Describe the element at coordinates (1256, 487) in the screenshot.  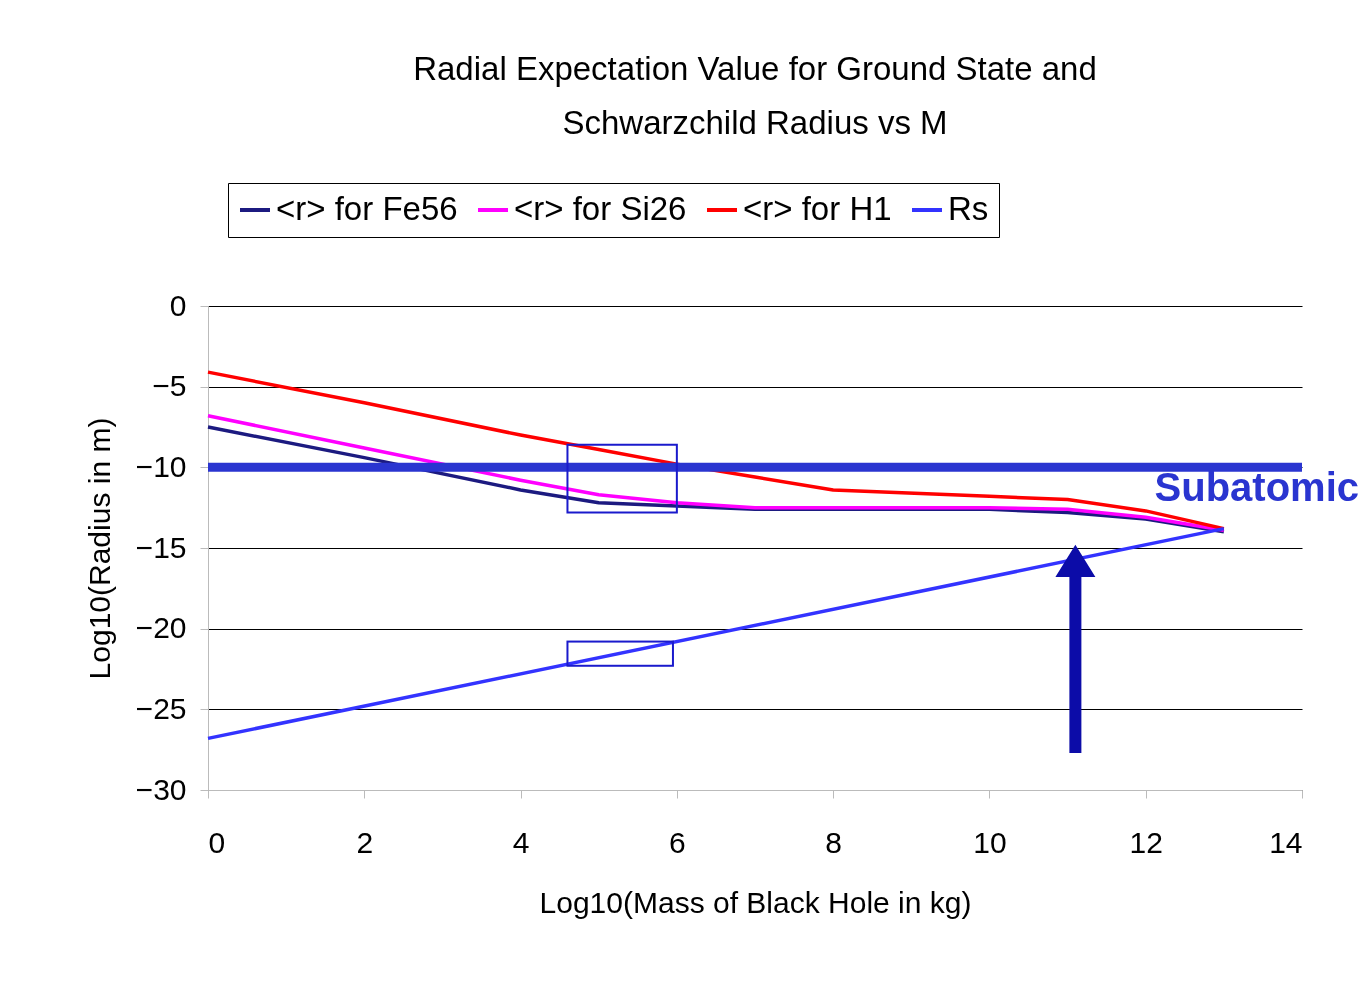
I see `ref-line-label: Subatomic` at that location.